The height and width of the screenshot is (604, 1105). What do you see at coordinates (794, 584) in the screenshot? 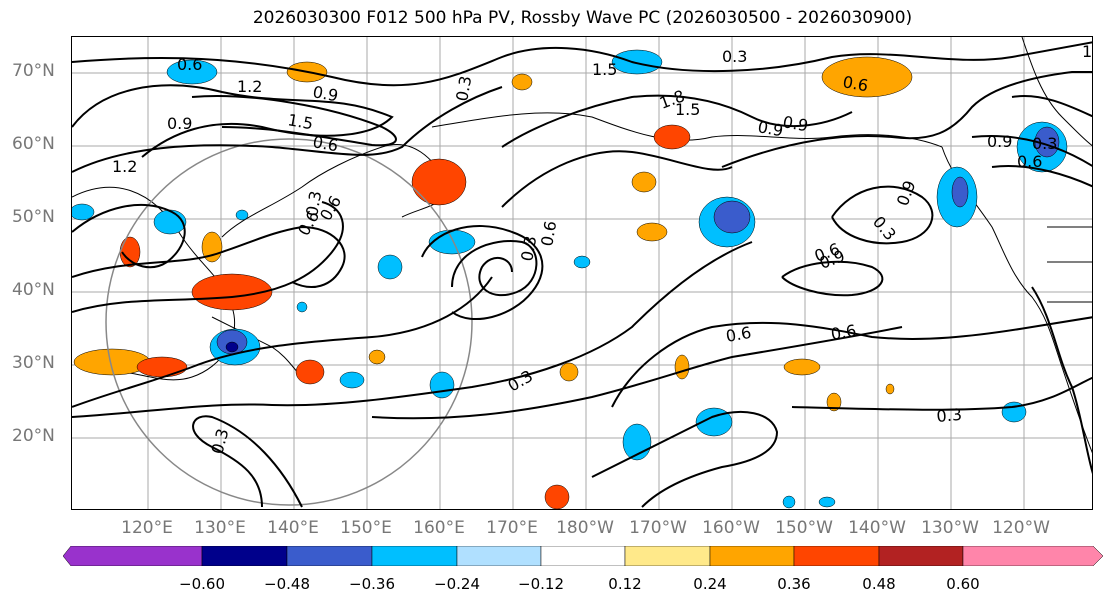
I see `colorbar-tick: 0.36` at bounding box center [794, 584].